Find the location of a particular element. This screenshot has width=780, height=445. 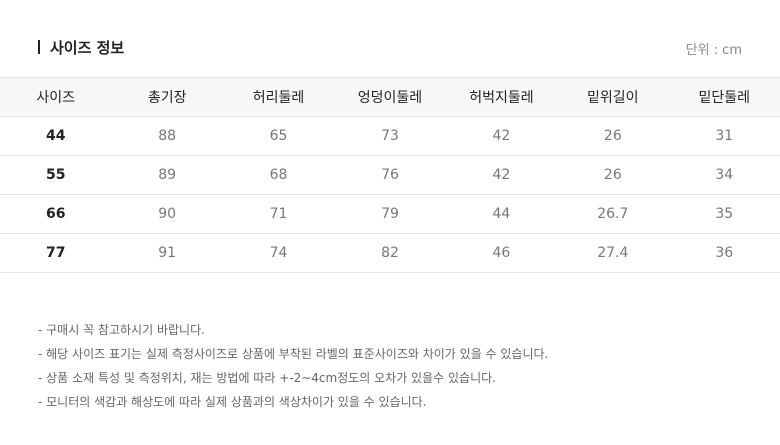

title-bar-marker is located at coordinates (39, 47).